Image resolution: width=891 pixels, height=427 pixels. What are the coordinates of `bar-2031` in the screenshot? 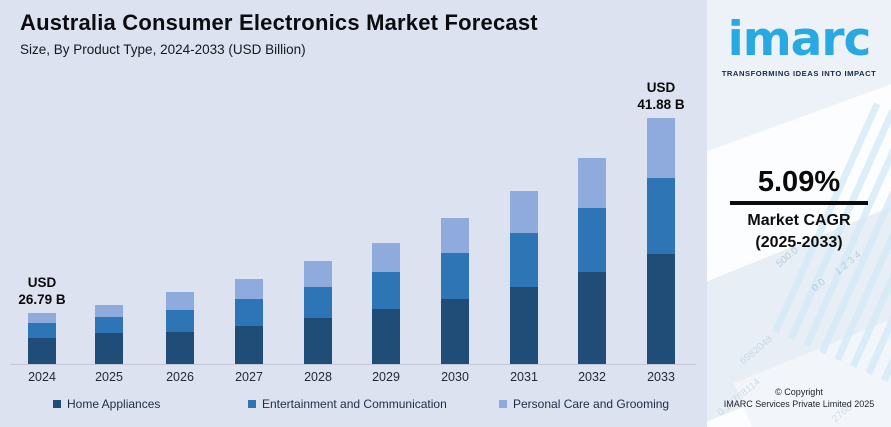 It's located at (524, 277).